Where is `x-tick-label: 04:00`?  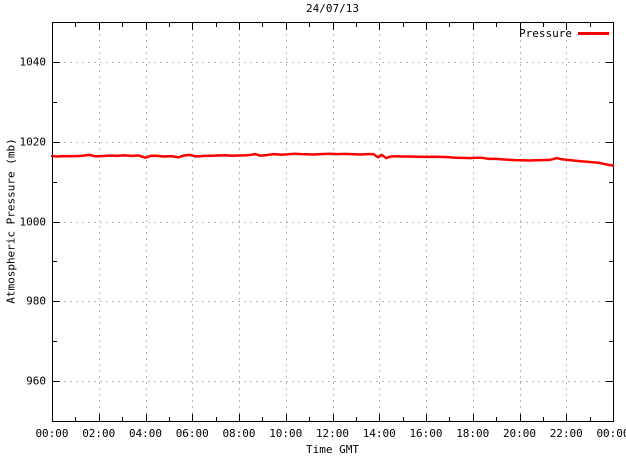
x-tick-label: 04:00 is located at coordinates (145, 433).